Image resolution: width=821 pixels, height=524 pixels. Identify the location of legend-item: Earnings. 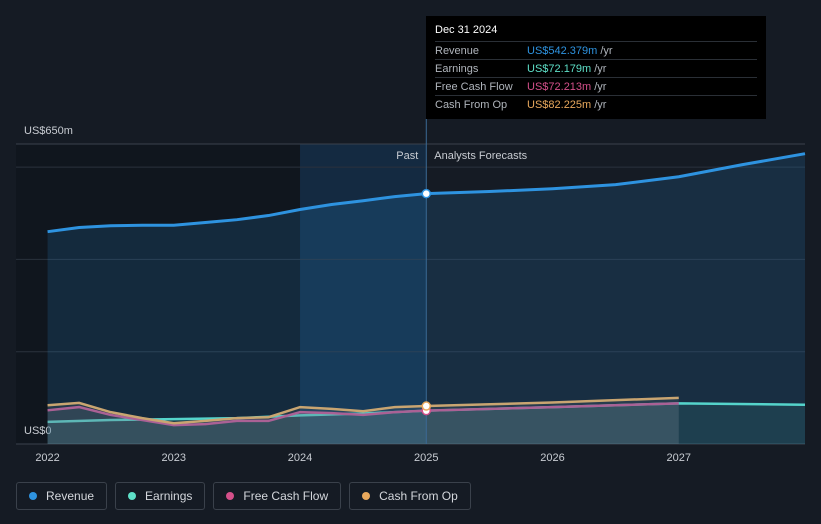
(160, 496).